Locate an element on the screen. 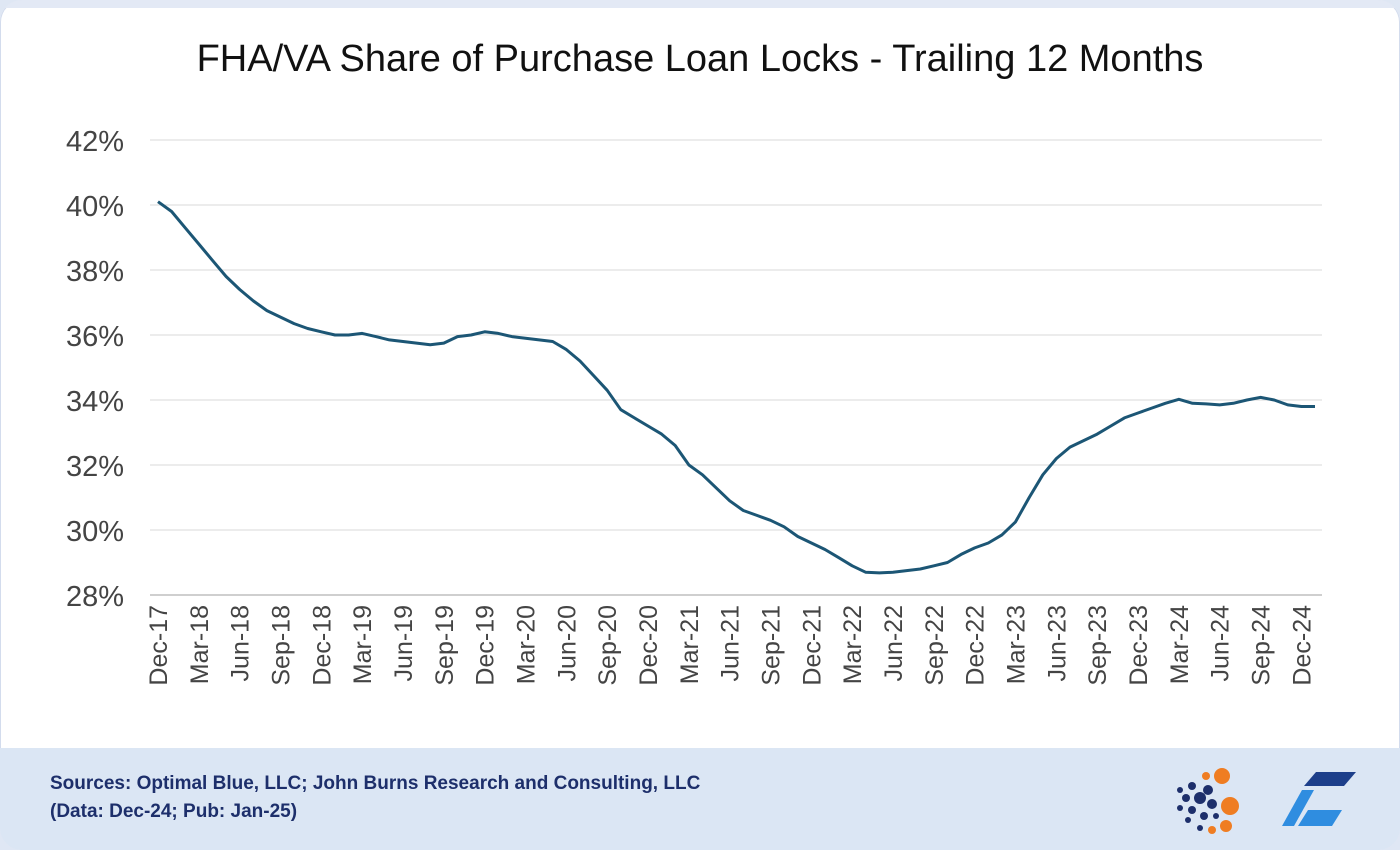 This screenshot has height=850, width=1400. x-tick-label: Sep-23 is located at coordinates (1098, 645).